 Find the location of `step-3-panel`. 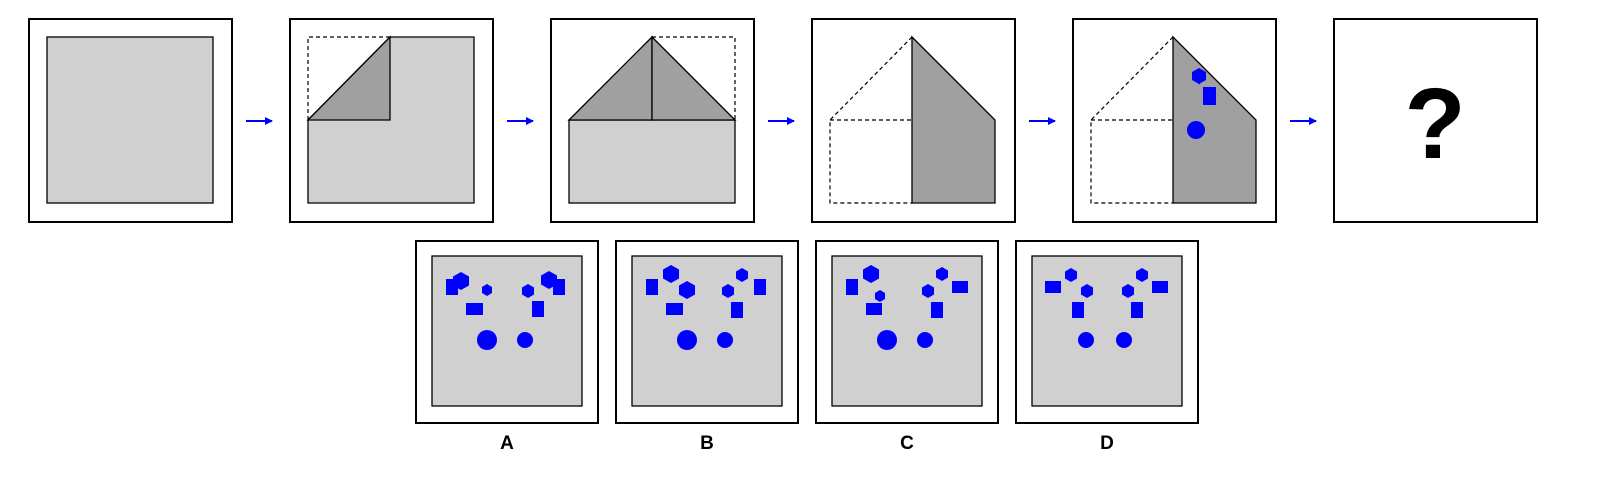

step-3-panel is located at coordinates (652, 120).